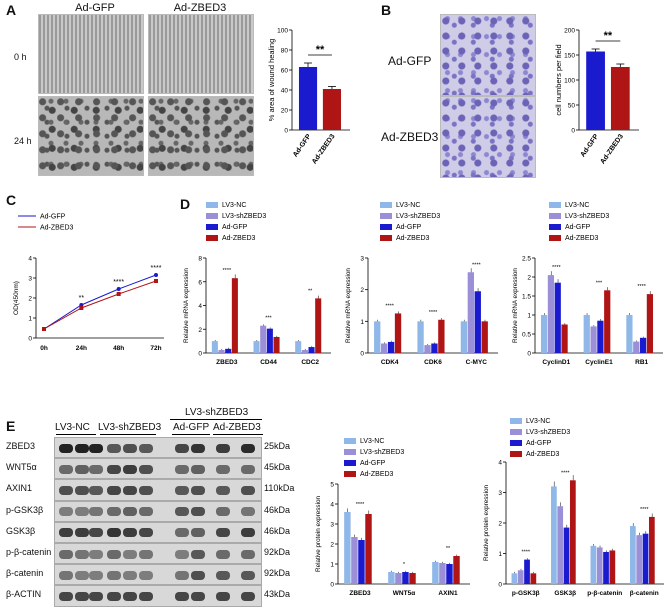 Image resolution: width=669 pixels, height=608 pixels. What do you see at coordinates (277, 594) in the screenshot?
I see `blot-row-kda: 43kDa` at bounding box center [277, 594].